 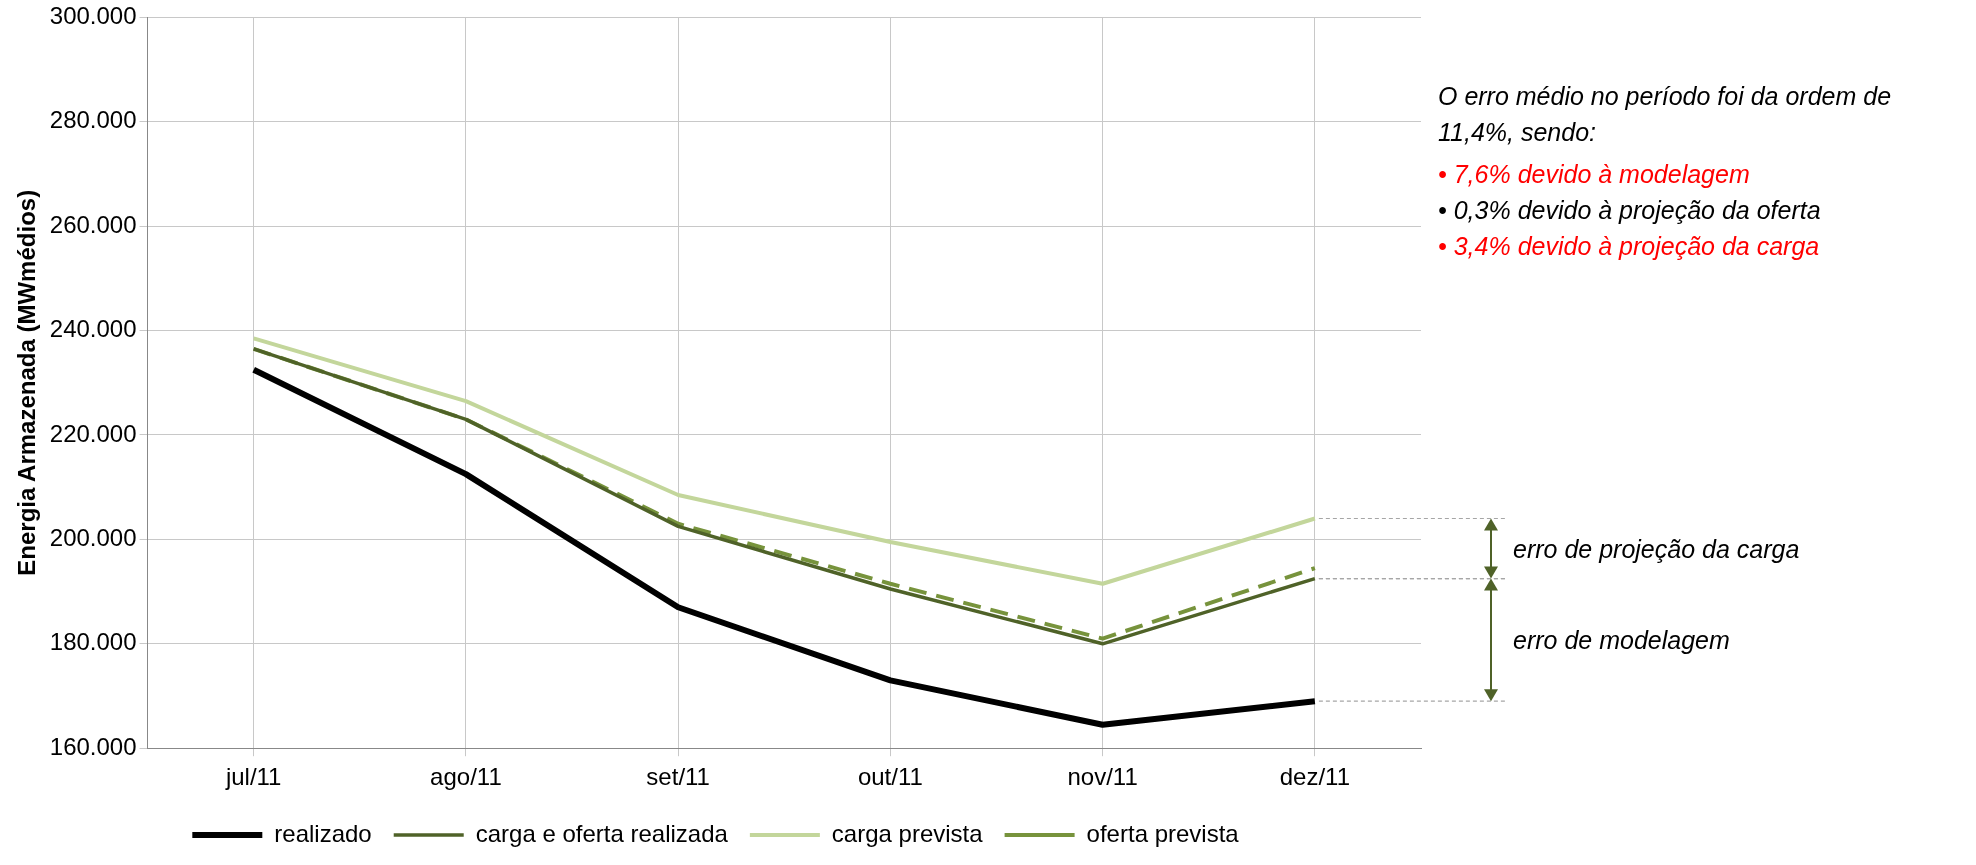 What do you see at coordinates (93, 746) in the screenshot?
I see `y-tick-label: 160.000` at bounding box center [93, 746].